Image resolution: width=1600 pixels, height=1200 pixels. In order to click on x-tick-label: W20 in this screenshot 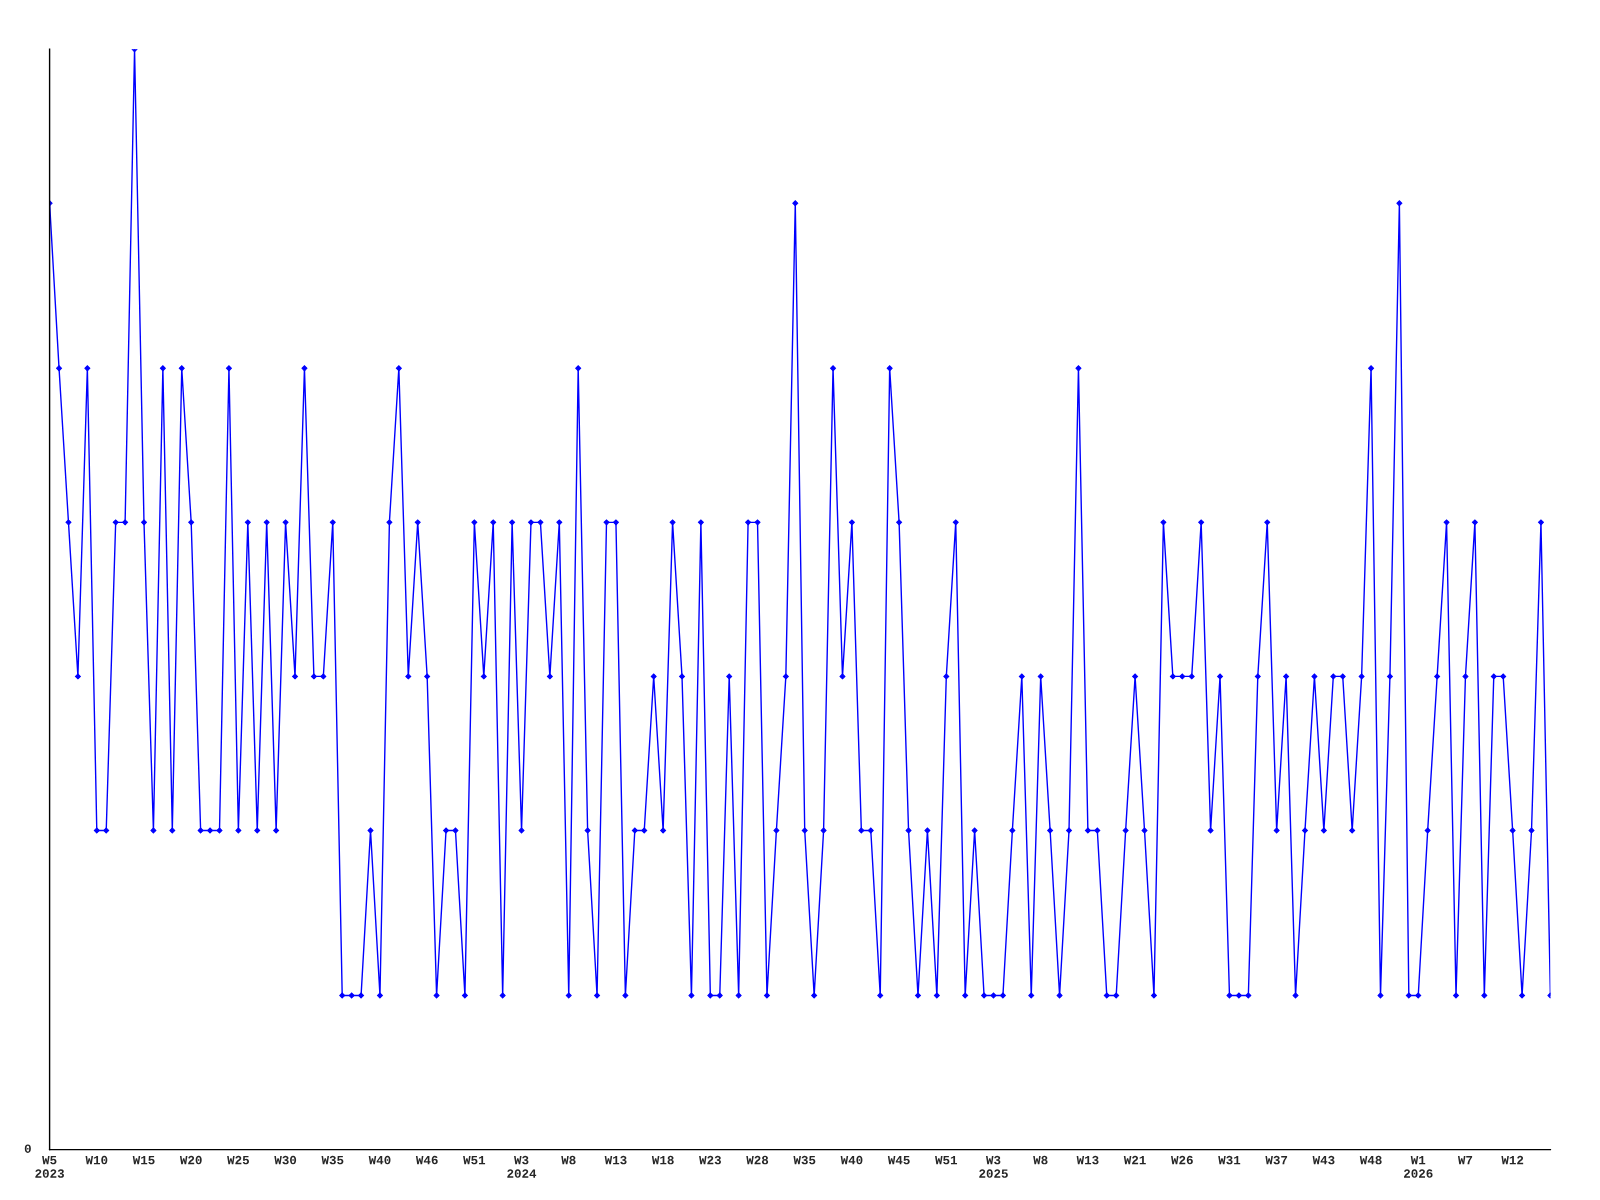, I will do `click(190, 1160)`.